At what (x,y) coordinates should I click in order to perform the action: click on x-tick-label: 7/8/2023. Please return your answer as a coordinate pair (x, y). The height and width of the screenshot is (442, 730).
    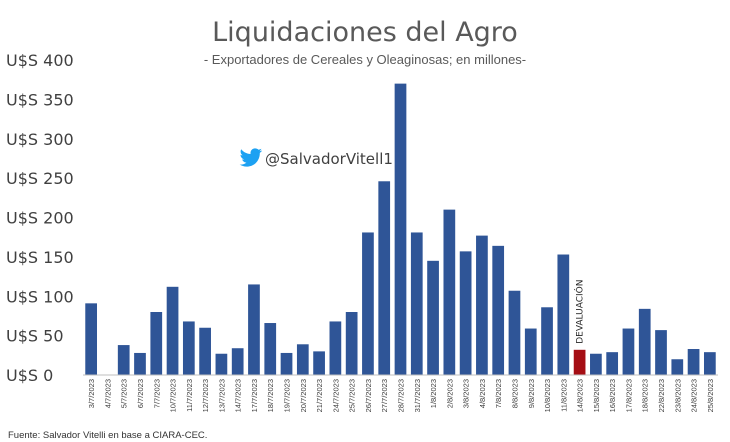
    Looking at the image, I should click on (498, 393).